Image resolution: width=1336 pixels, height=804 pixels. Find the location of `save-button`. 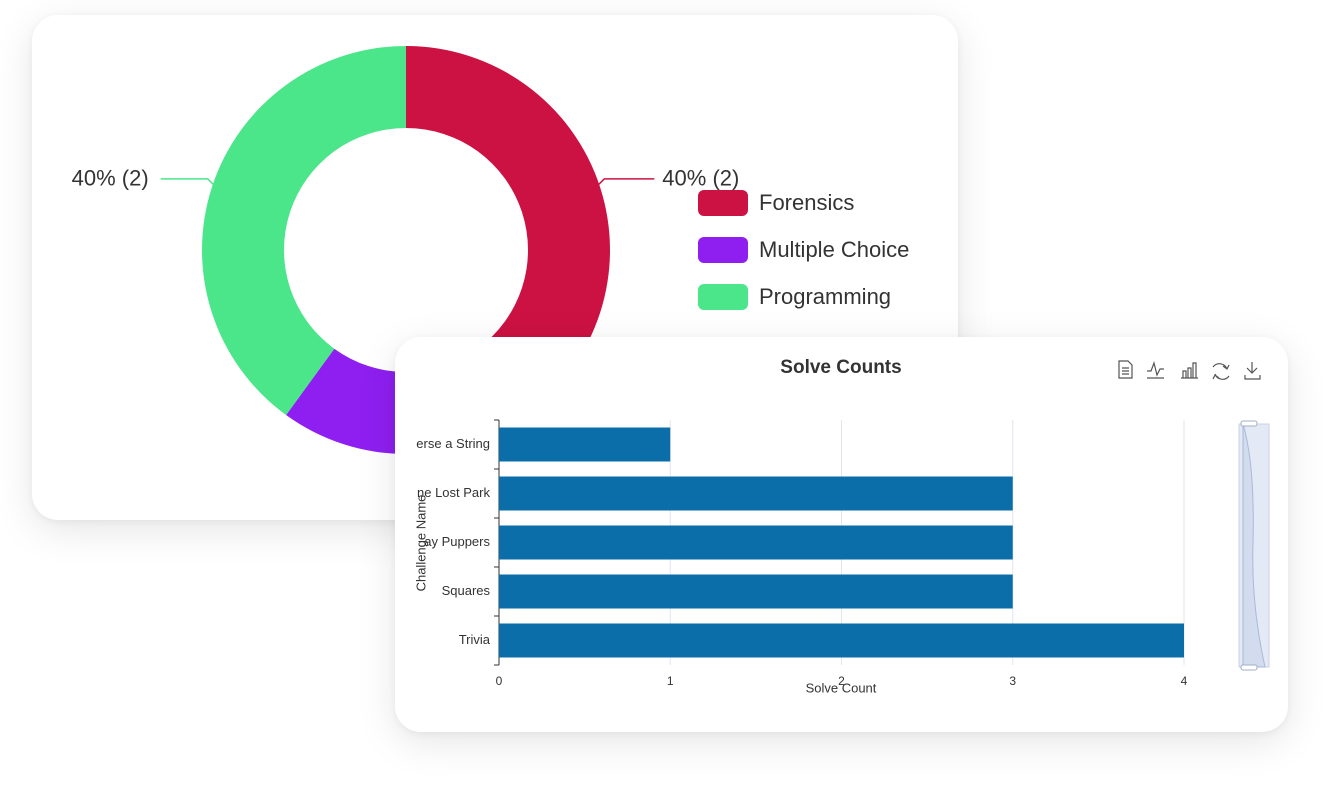

save-button is located at coordinates (1252, 371).